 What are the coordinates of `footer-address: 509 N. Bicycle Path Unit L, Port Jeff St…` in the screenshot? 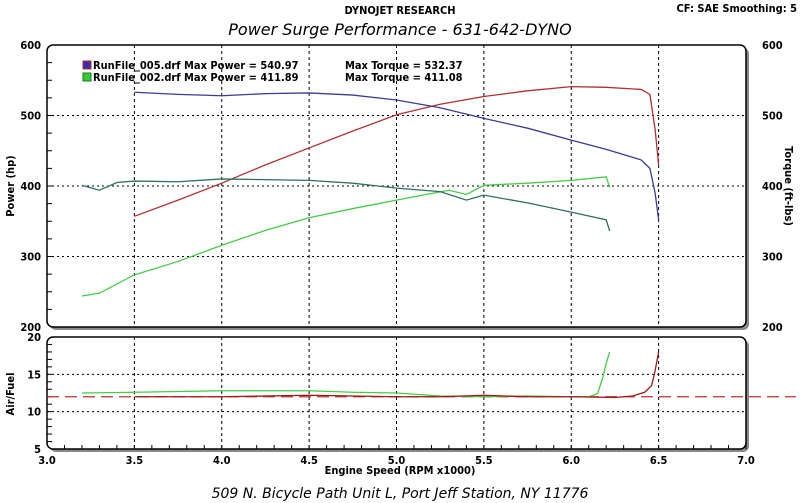 It's located at (400, 494).